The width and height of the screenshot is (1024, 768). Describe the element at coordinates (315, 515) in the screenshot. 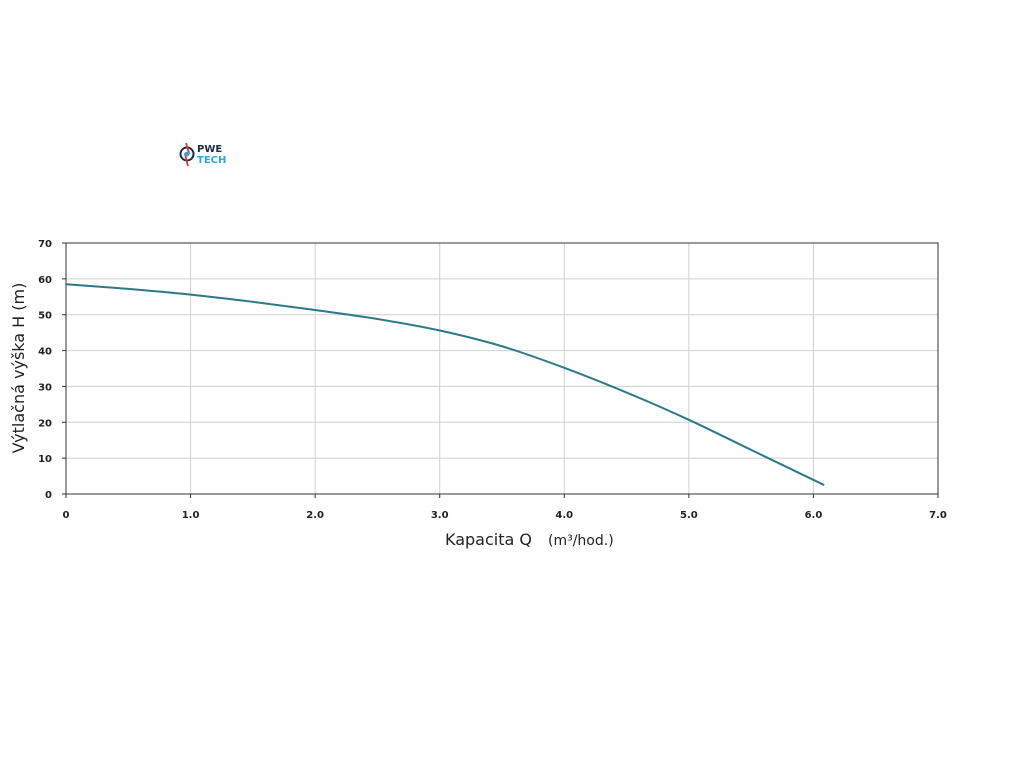

I see `x-tick-label: 2.0` at that location.